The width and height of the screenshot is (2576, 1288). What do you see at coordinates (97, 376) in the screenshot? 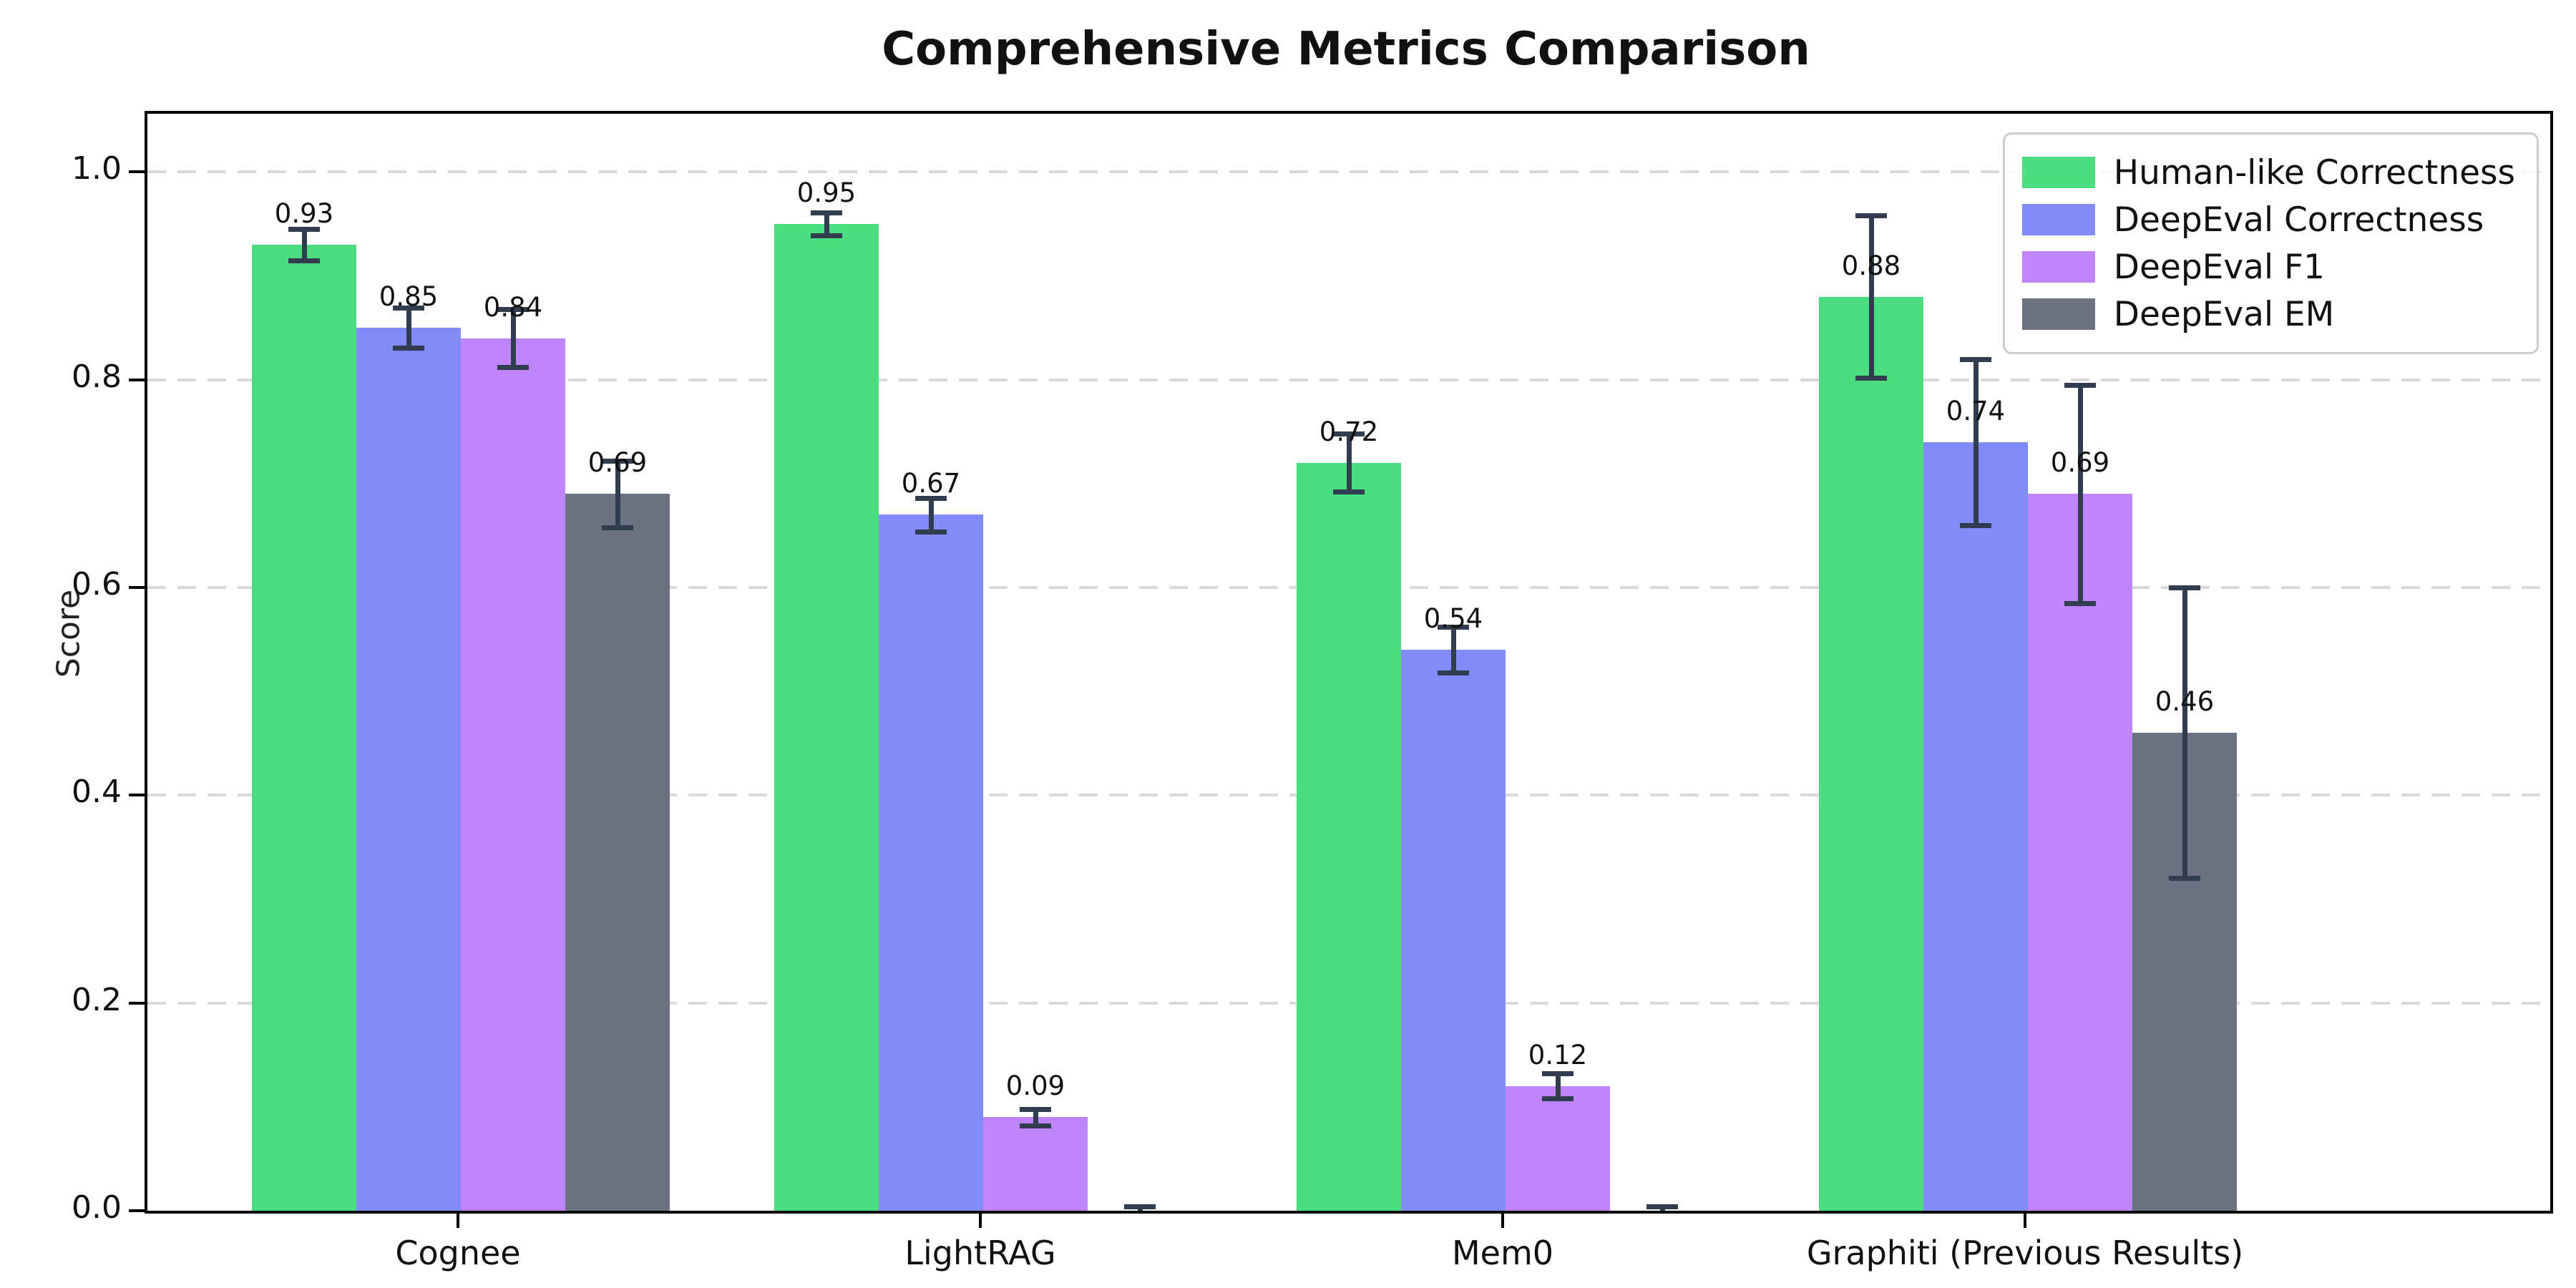
I see `y-tick-label: 0.8` at bounding box center [97, 376].